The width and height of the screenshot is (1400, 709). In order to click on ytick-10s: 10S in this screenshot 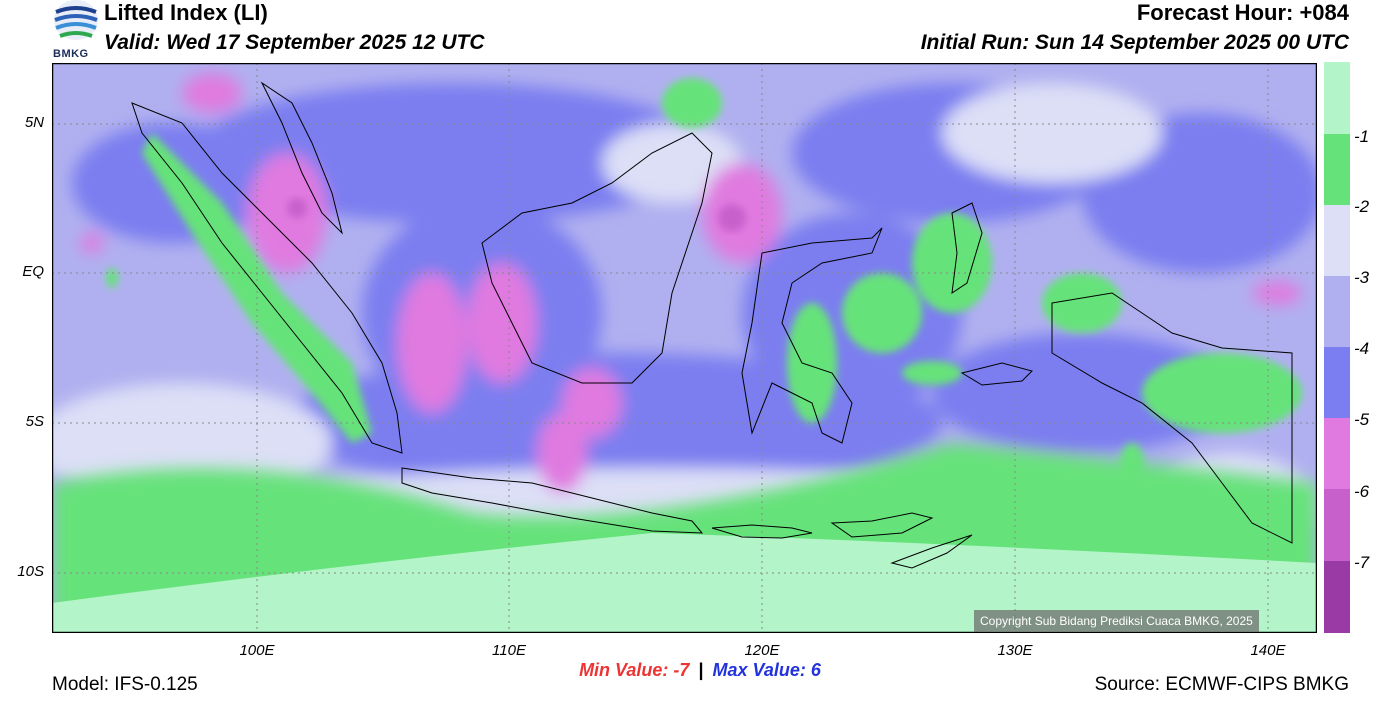, I will do `click(30, 571)`.